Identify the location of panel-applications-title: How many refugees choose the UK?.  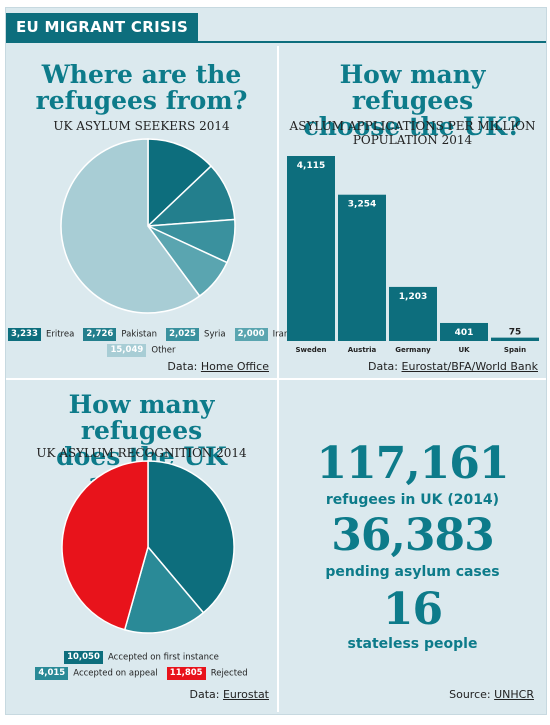
(412, 101).